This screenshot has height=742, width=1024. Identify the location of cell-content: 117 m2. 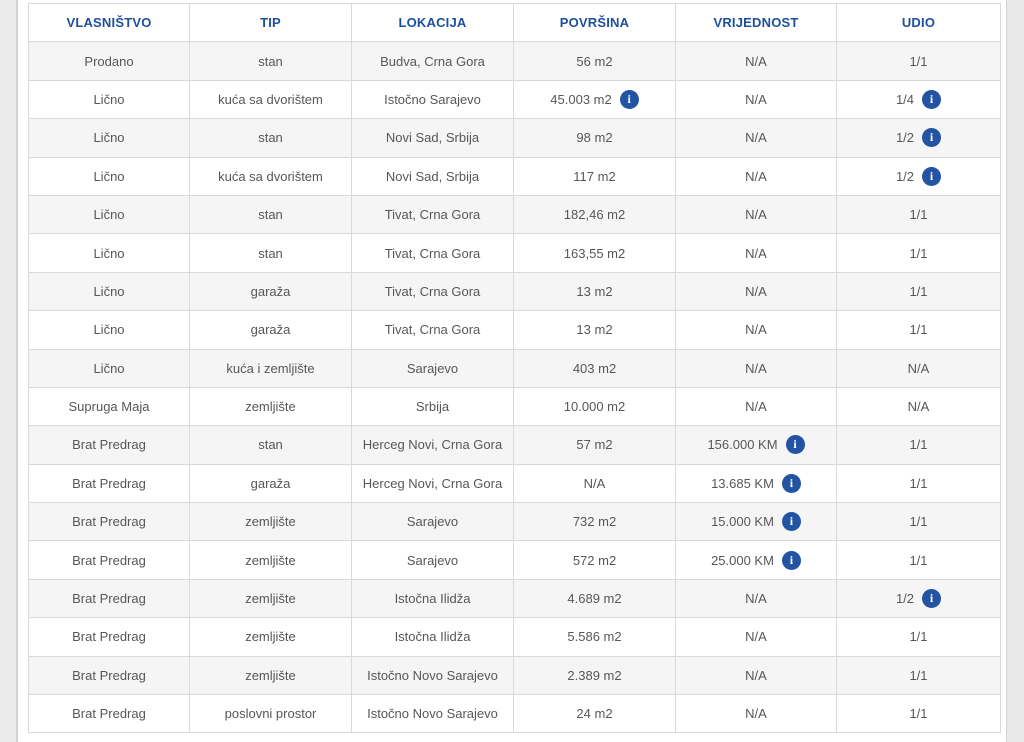
(594, 176).